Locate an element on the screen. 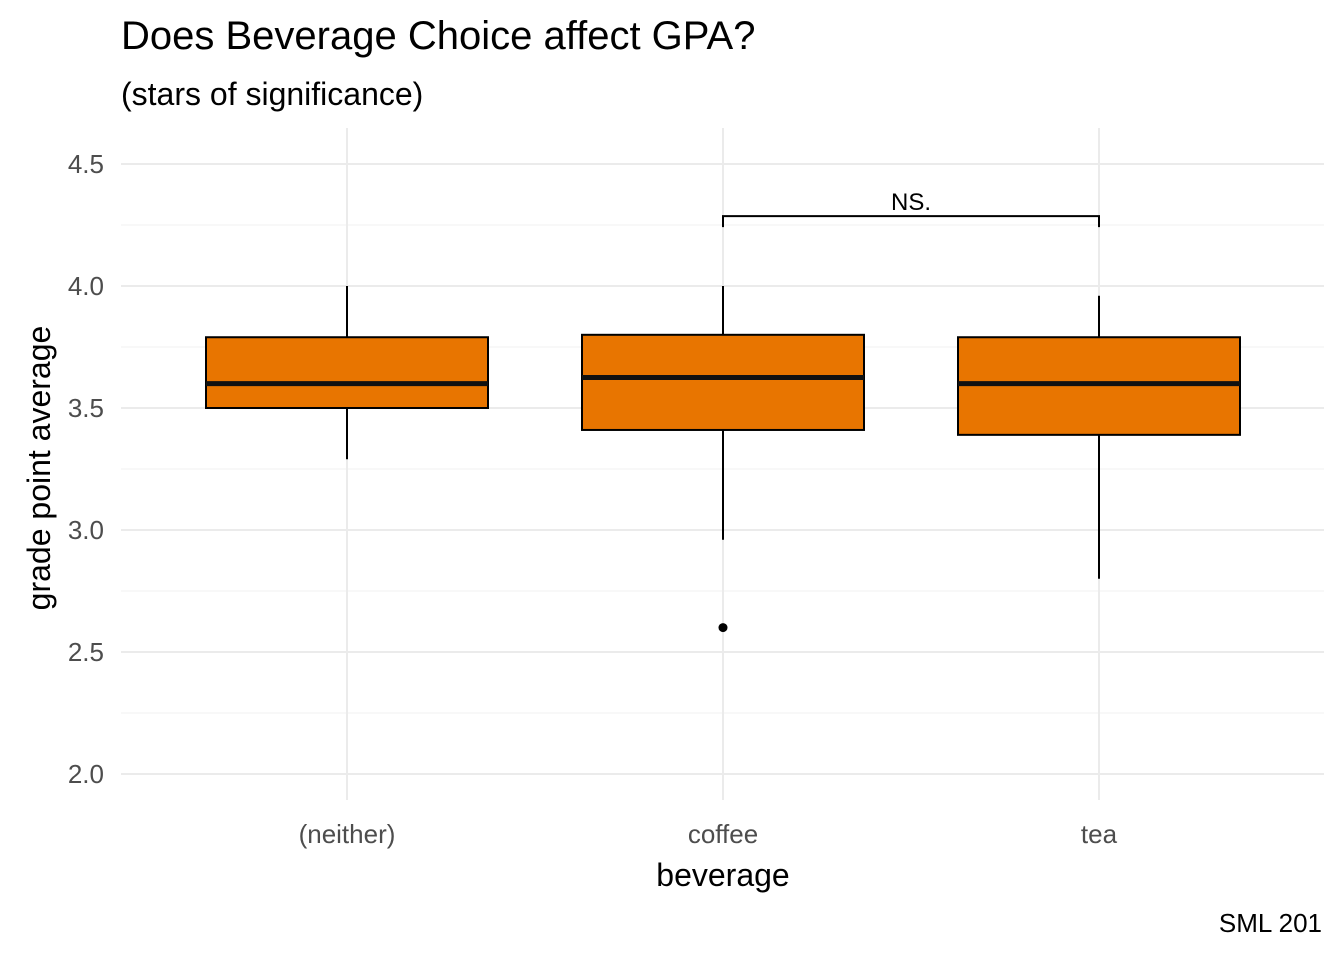  y-tick-label: 2.0 is located at coordinates (86, 774).